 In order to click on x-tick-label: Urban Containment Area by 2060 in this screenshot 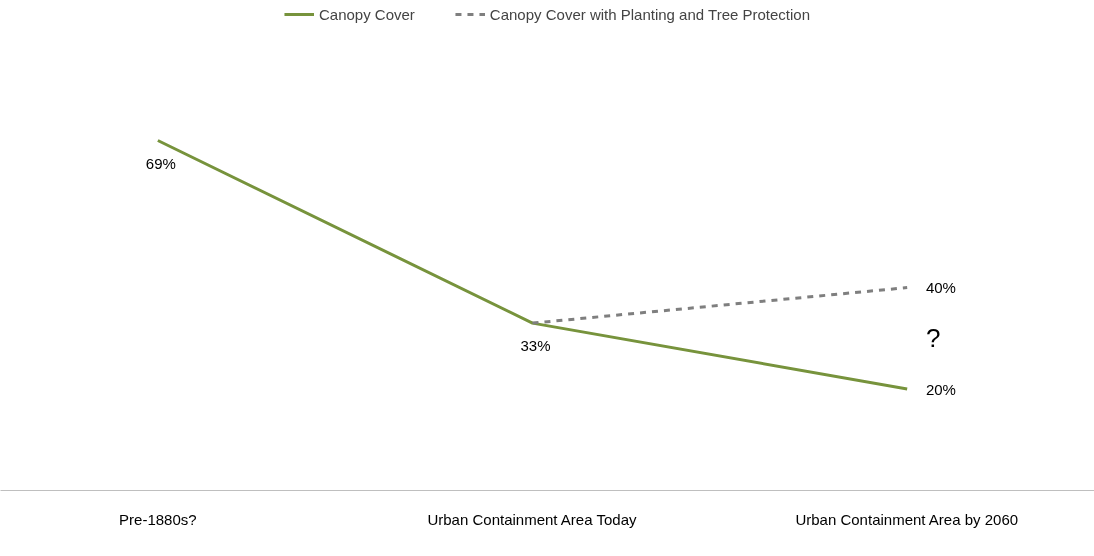, I will do `click(907, 519)`.